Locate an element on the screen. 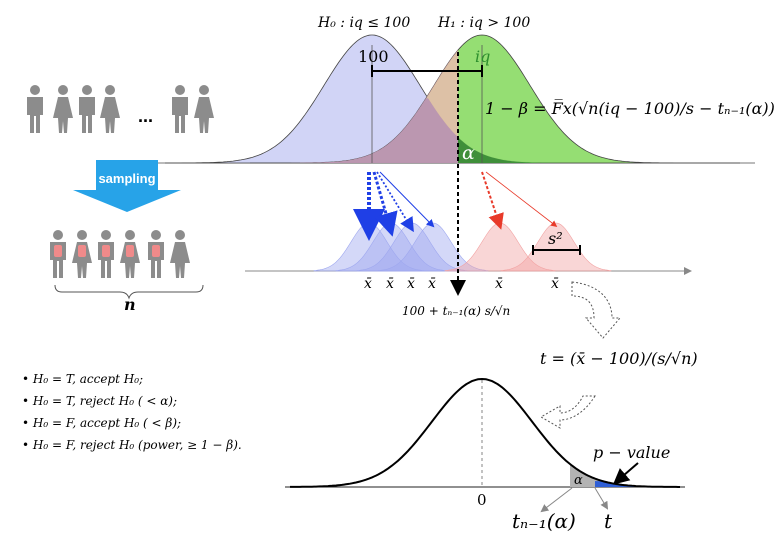  critical-threshold-label: 100 + tₙ₋₁(α) s/√n is located at coordinates (456, 311).